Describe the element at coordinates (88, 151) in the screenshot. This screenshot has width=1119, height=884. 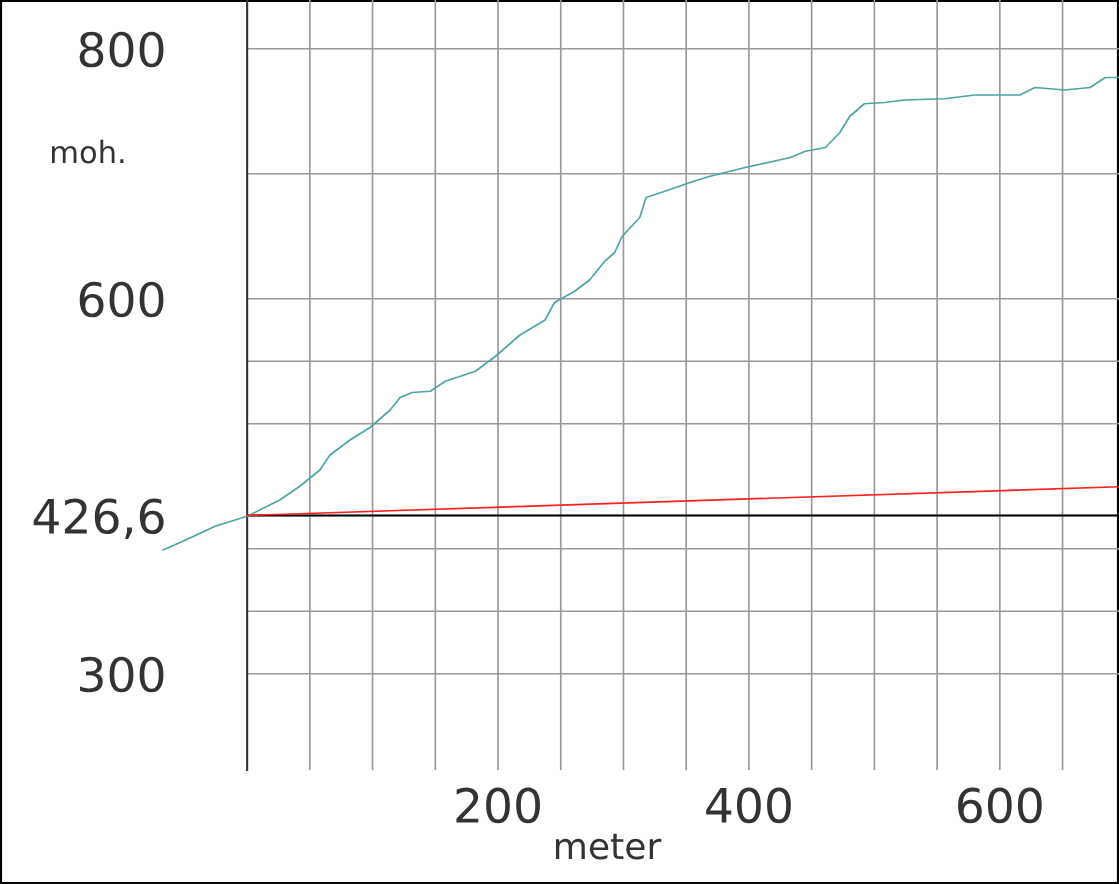
I see `y-axis-title: moh.` at that location.